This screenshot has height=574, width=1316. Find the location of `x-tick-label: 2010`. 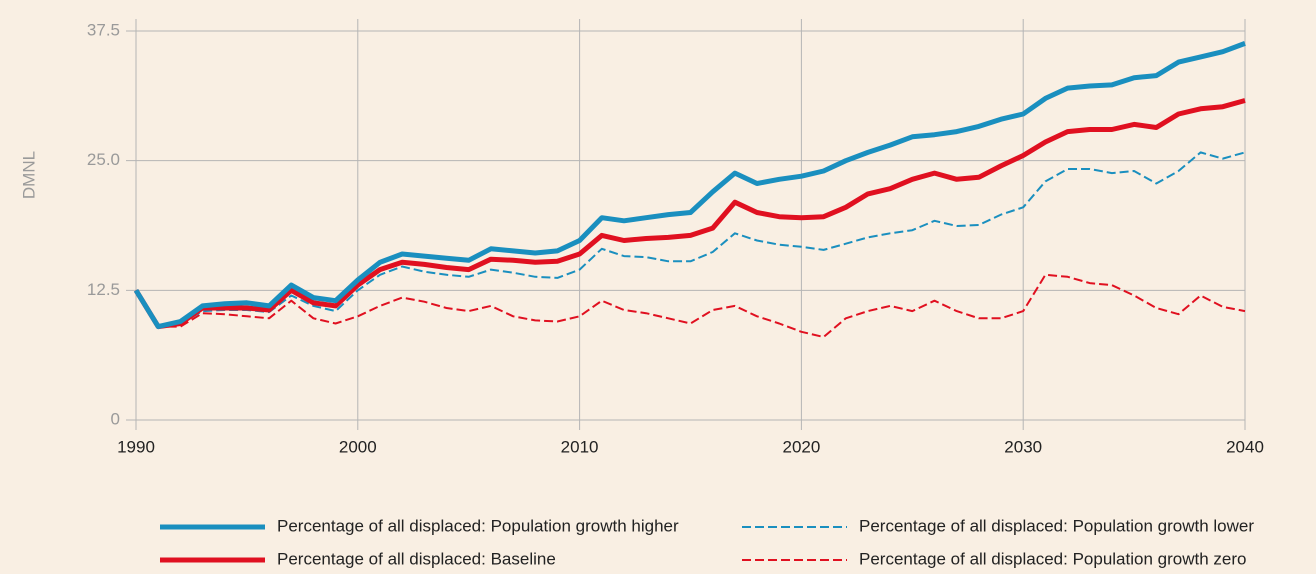

x-tick-label: 2010 is located at coordinates (580, 446).